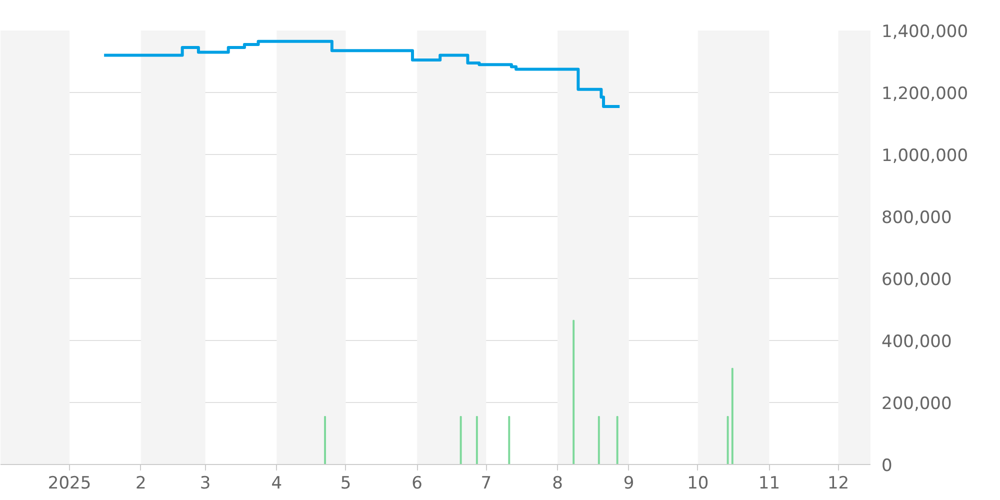 Image resolution: width=1000 pixels, height=500 pixels. What do you see at coordinates (698, 484) in the screenshot?
I see `x-tick-label: 10` at bounding box center [698, 484].